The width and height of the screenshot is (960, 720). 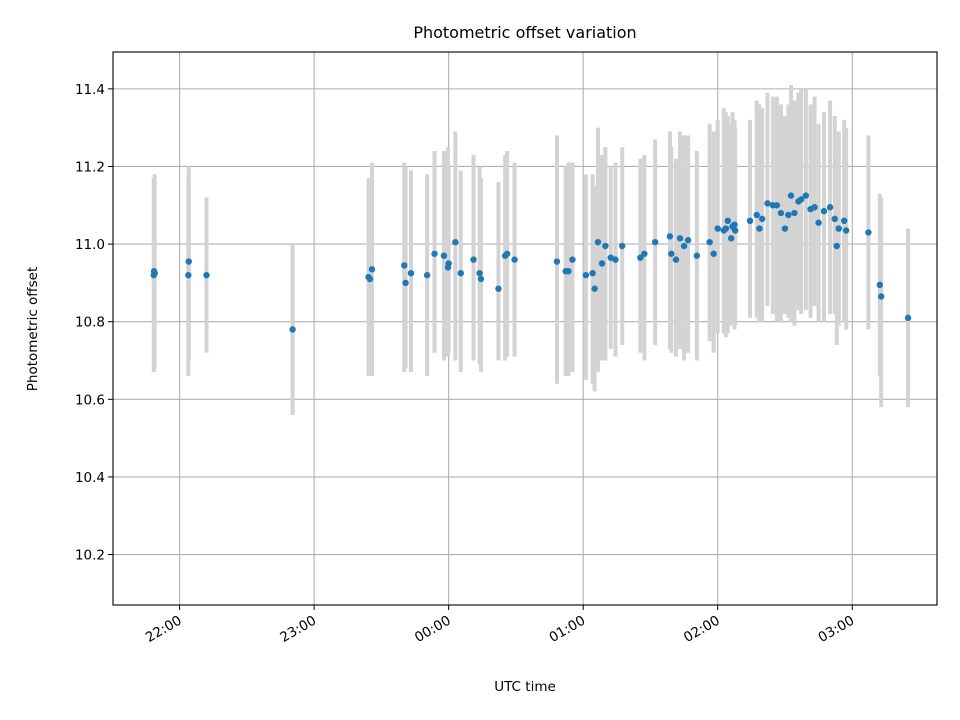 I want to click on x-tick-label: 02:00, so click(x=702, y=629).